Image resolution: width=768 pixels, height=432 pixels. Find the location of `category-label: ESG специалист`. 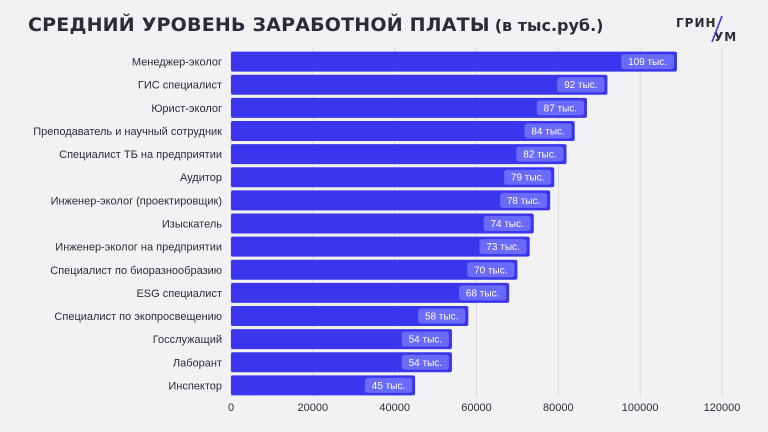

category-label: ESG специалист is located at coordinates (179, 294).